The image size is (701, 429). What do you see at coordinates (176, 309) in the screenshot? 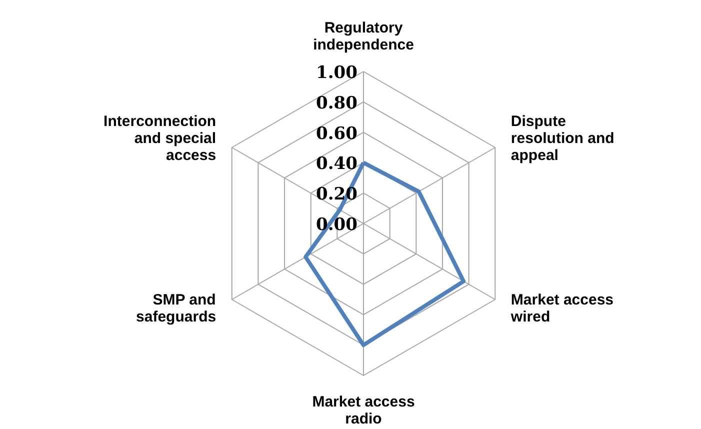
I see `spoke-label: SMP and safeguards` at bounding box center [176, 309].